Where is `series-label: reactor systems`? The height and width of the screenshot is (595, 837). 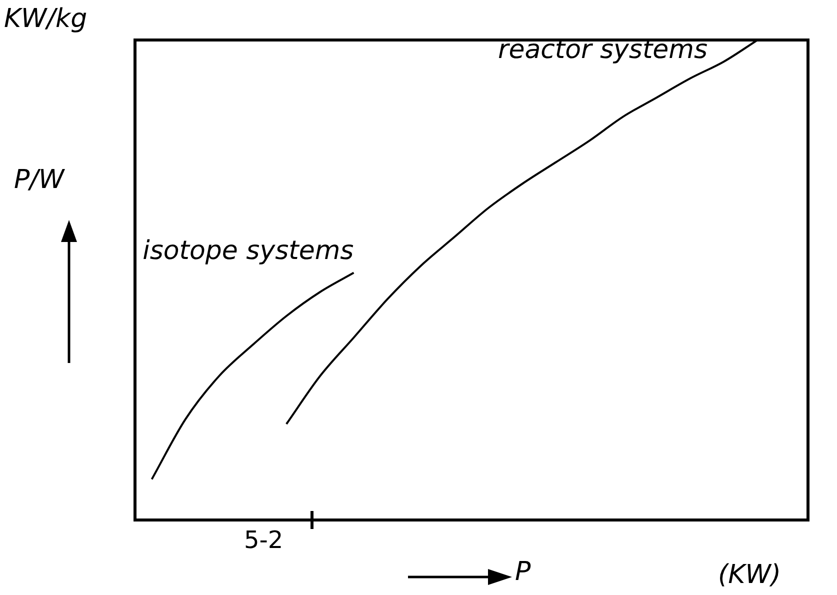
series-label: reactor systems is located at coordinates (603, 50).